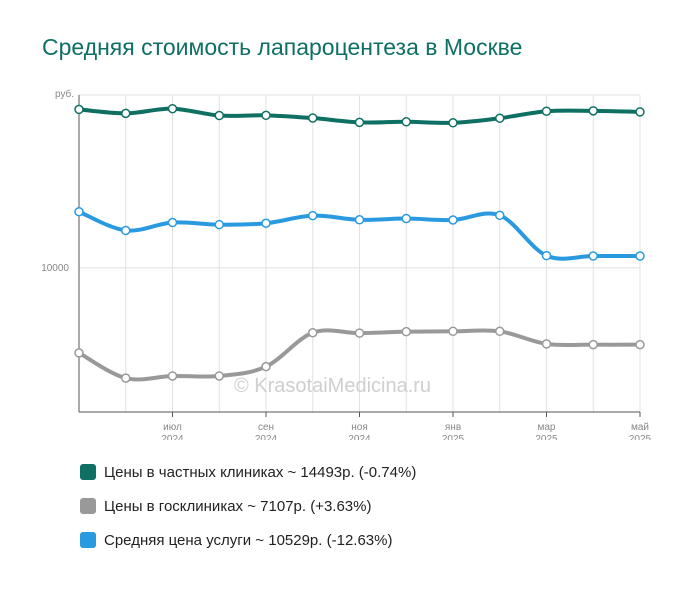 Image resolution: width=700 pixels, height=591 pixels. I want to click on x-tick-label-month: мар, so click(547, 427).